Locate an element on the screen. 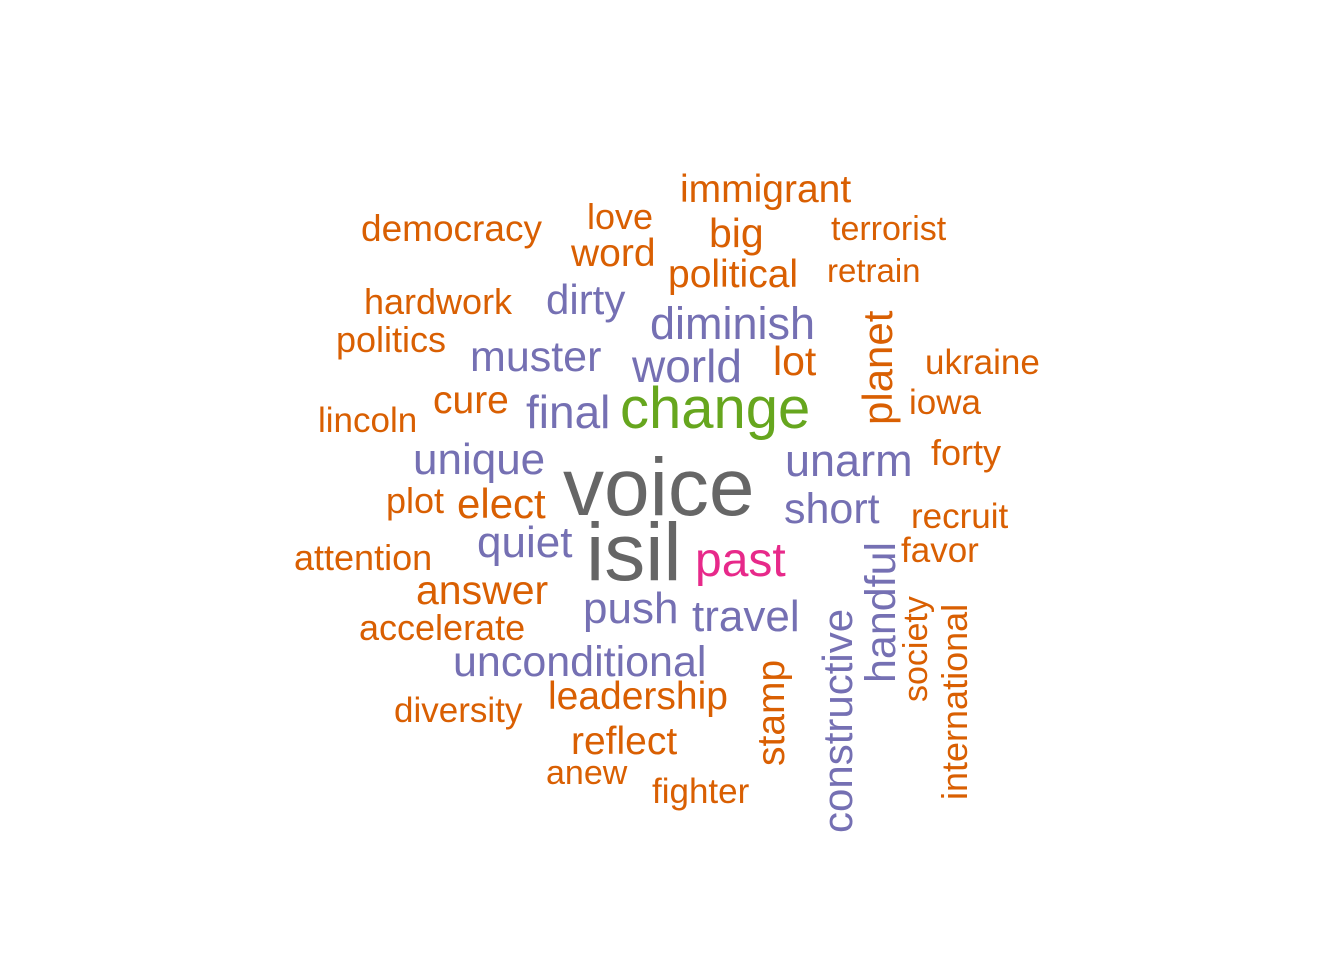 Image resolution: width=1344 pixels, height=960 pixels. word-society: society is located at coordinates (916, 649).